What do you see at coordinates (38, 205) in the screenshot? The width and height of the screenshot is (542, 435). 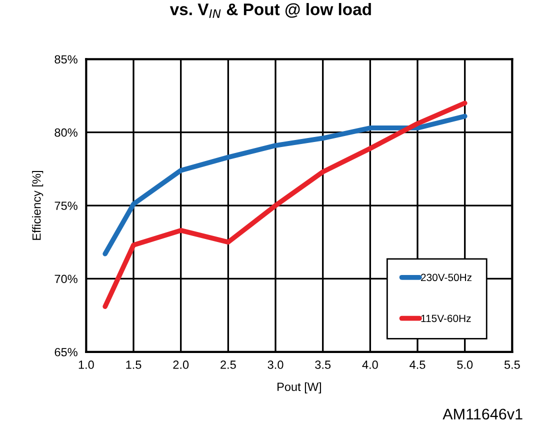 I see `y-axis-title: Efficiency [%]` at bounding box center [38, 205].